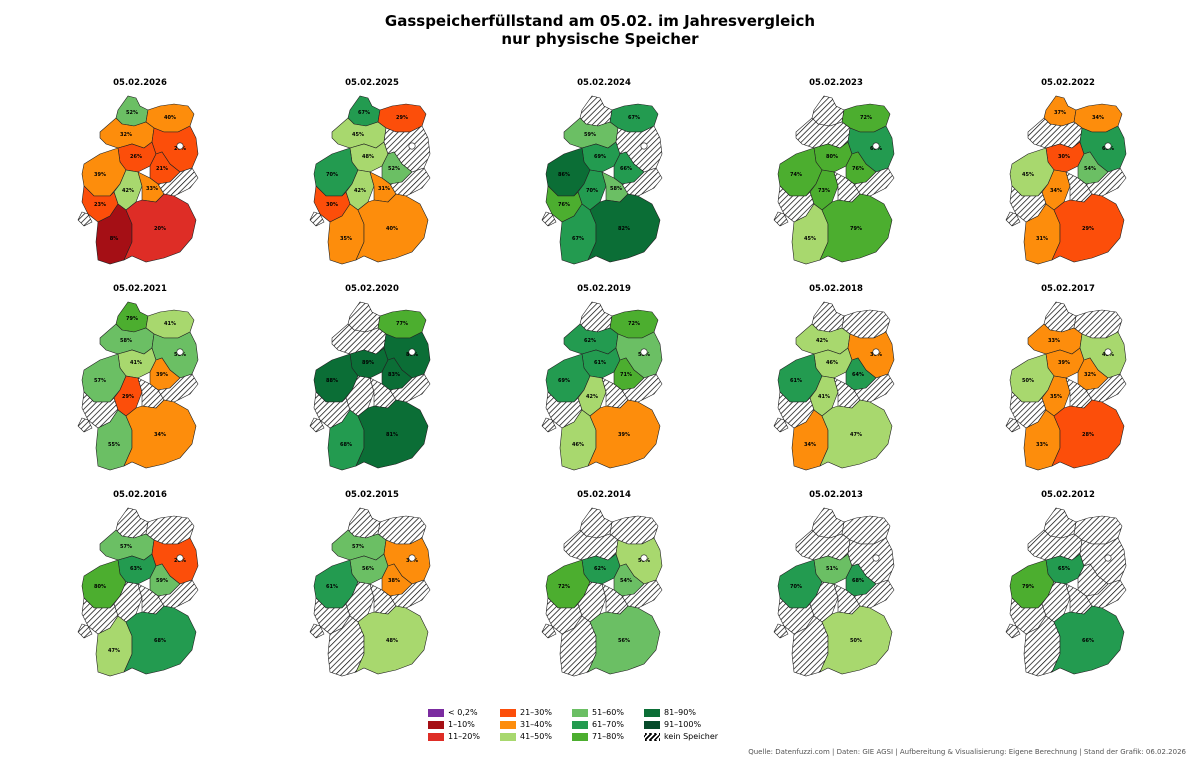 The width and height of the screenshot is (1200, 764). I want to click on panel-date: 05.02.2025, so click(372, 83).